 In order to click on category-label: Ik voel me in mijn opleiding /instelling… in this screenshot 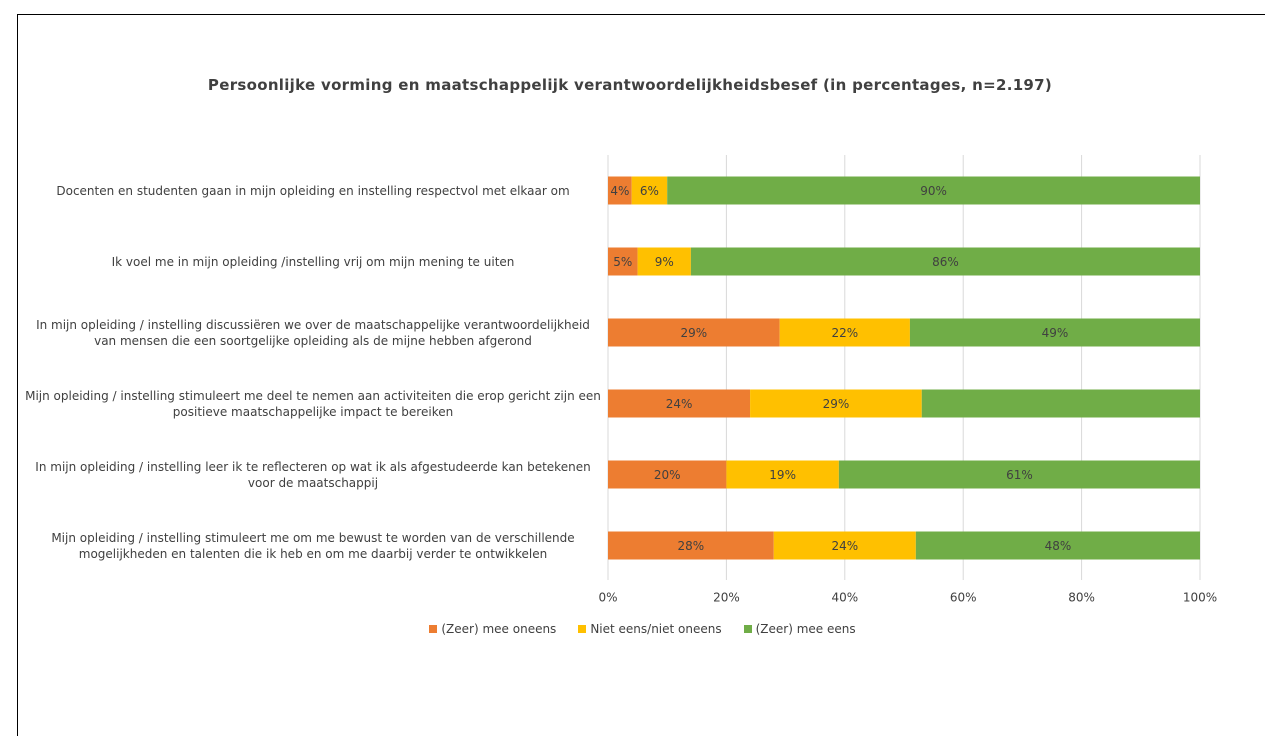, I will do `click(313, 261)`.